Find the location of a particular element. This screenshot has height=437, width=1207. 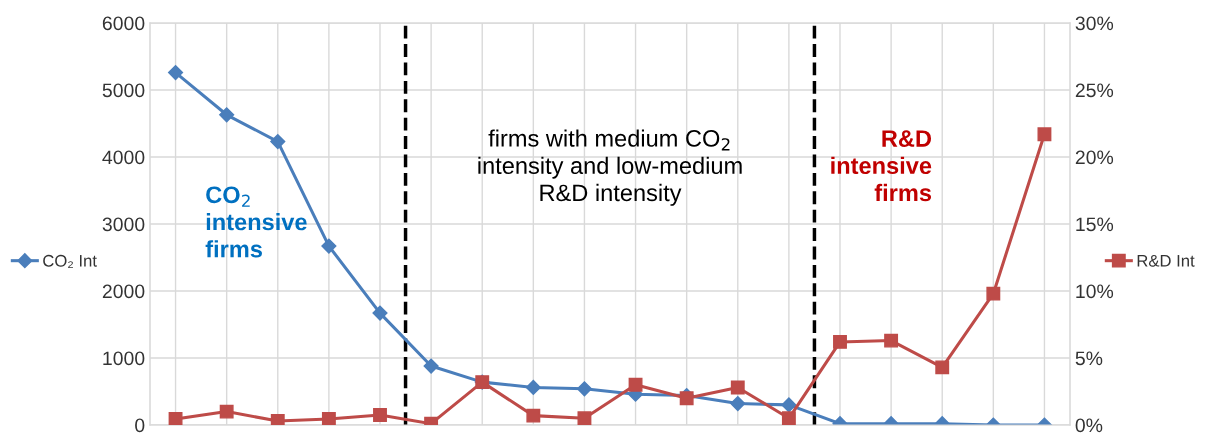

y2-tick-label: 30% is located at coordinates (1094, 23).